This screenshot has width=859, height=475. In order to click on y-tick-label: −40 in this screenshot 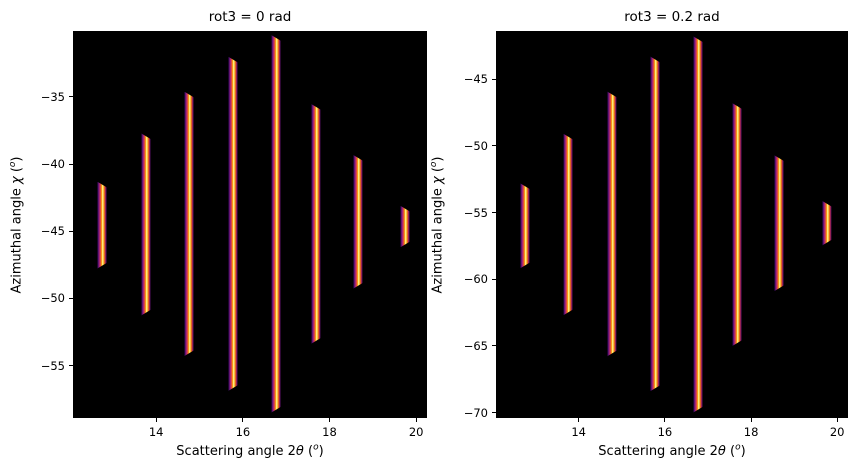, I will do `click(52, 164)`.